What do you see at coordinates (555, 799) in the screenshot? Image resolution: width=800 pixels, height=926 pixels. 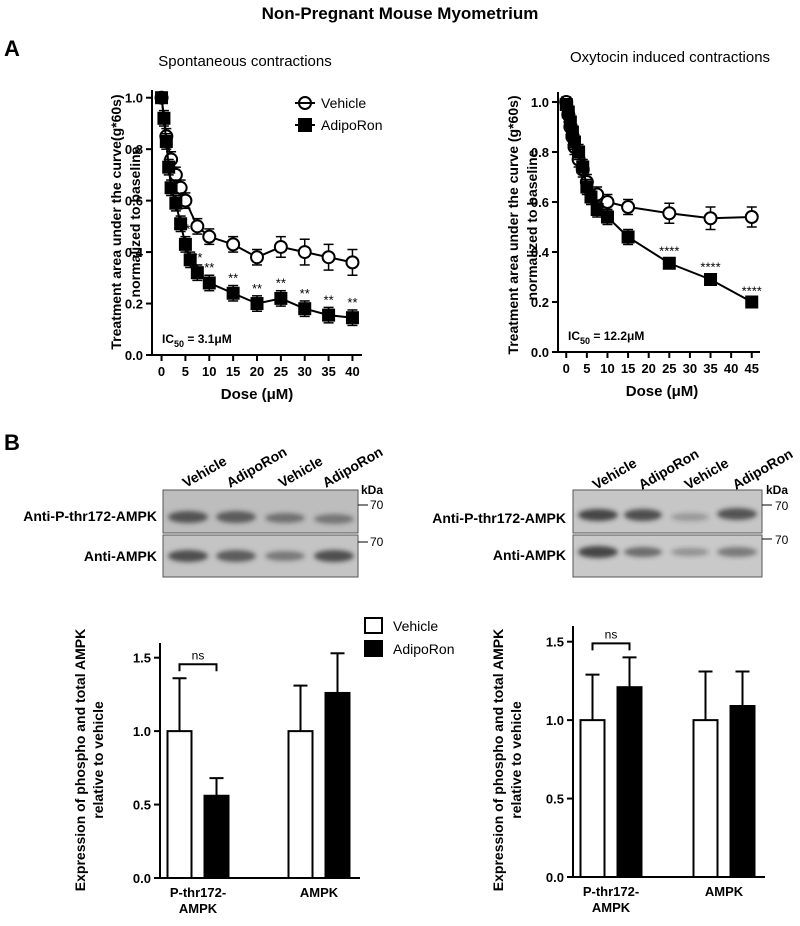 I see `y-tick-label: 0.5` at bounding box center [555, 799].